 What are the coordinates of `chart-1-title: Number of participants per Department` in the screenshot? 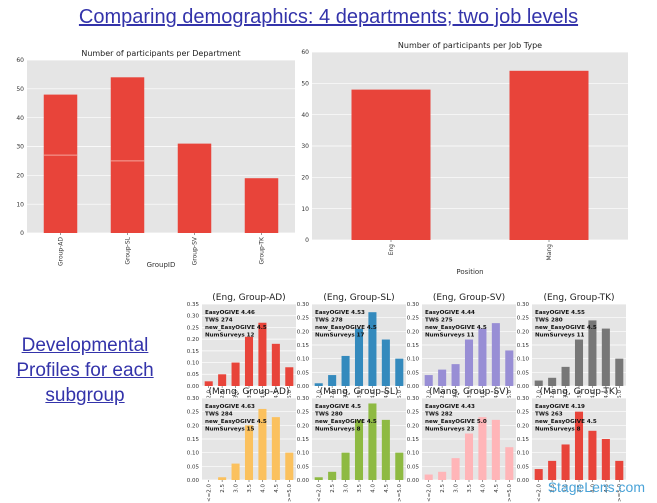 It's located at (160, 53).